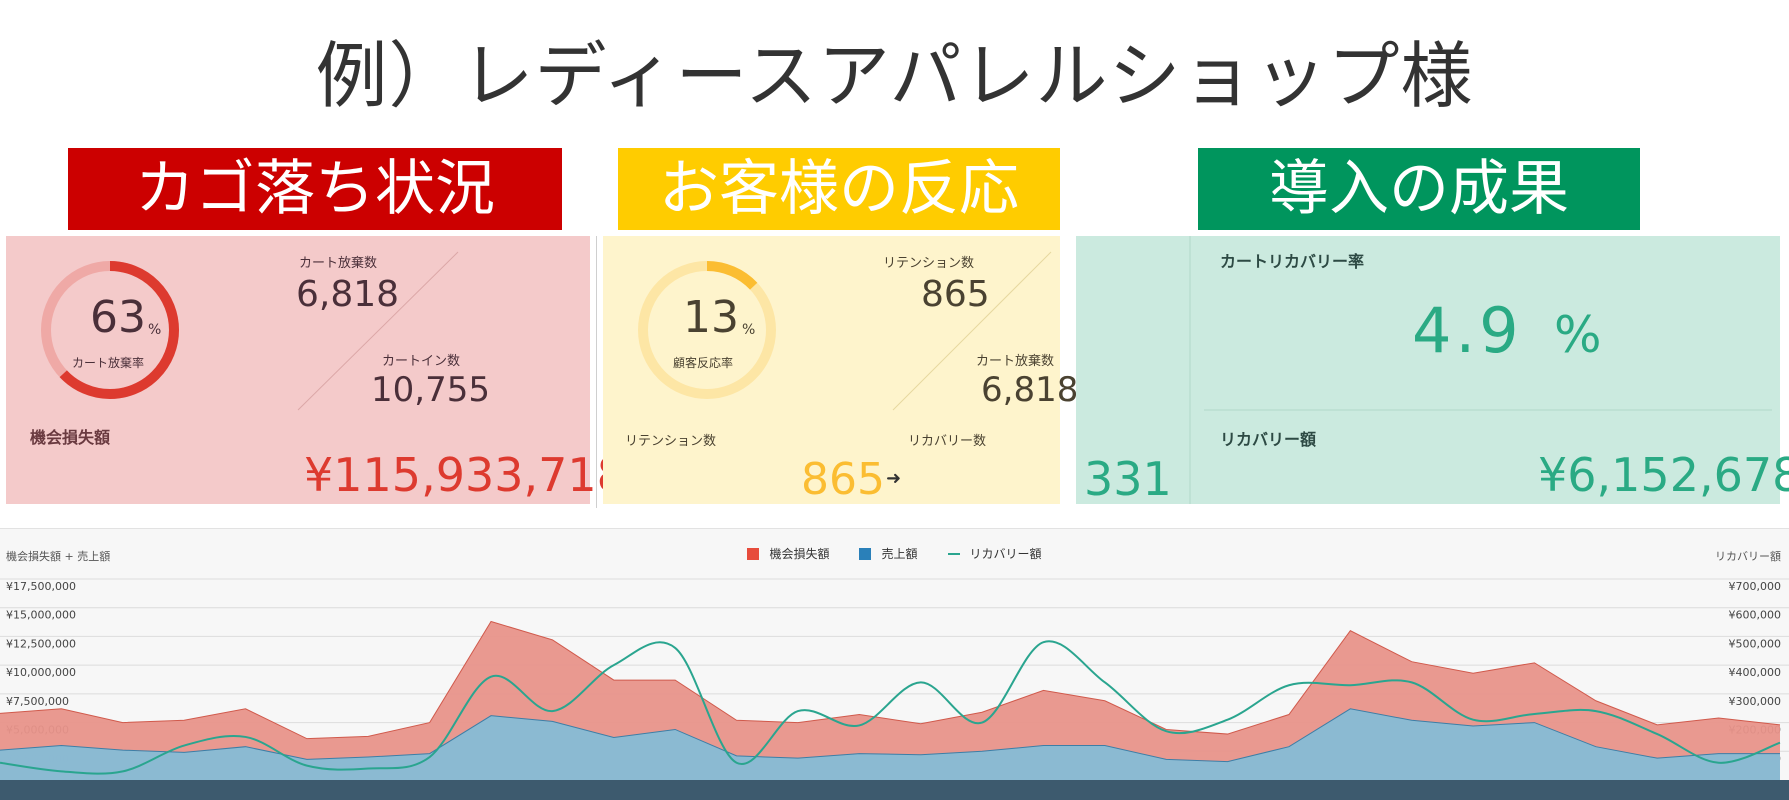 The image size is (1789, 800). Describe the element at coordinates (430, 390) in the screenshot. I see `cartin-count-value: 10,755` at that location.